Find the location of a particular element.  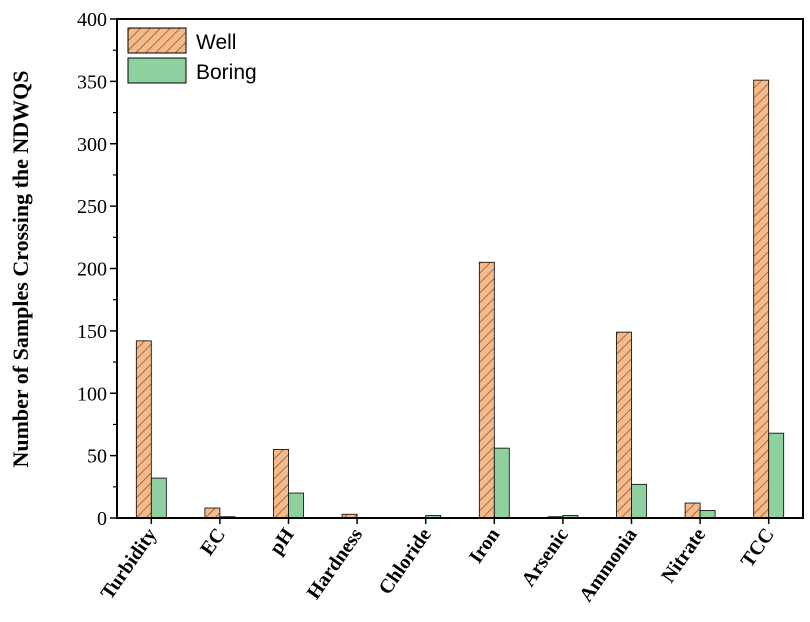

x-tick-label-iron: Iron is located at coordinates (484, 545).